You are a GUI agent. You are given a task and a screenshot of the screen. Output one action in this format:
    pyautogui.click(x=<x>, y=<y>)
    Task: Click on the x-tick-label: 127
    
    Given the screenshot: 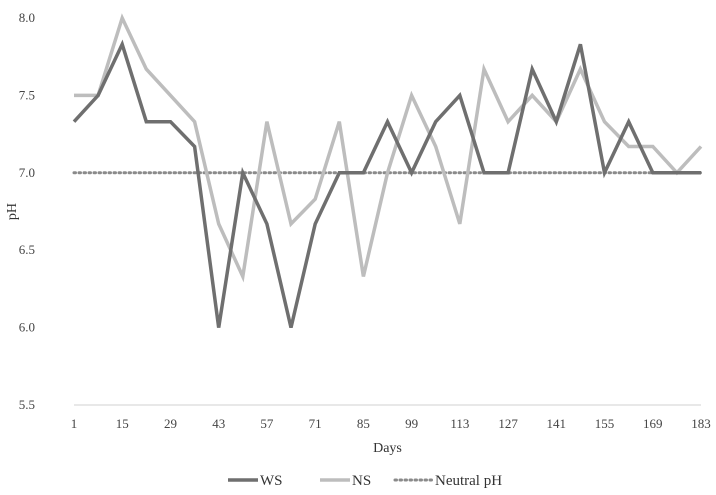 What is the action you would take?
    pyautogui.click(x=508, y=423)
    